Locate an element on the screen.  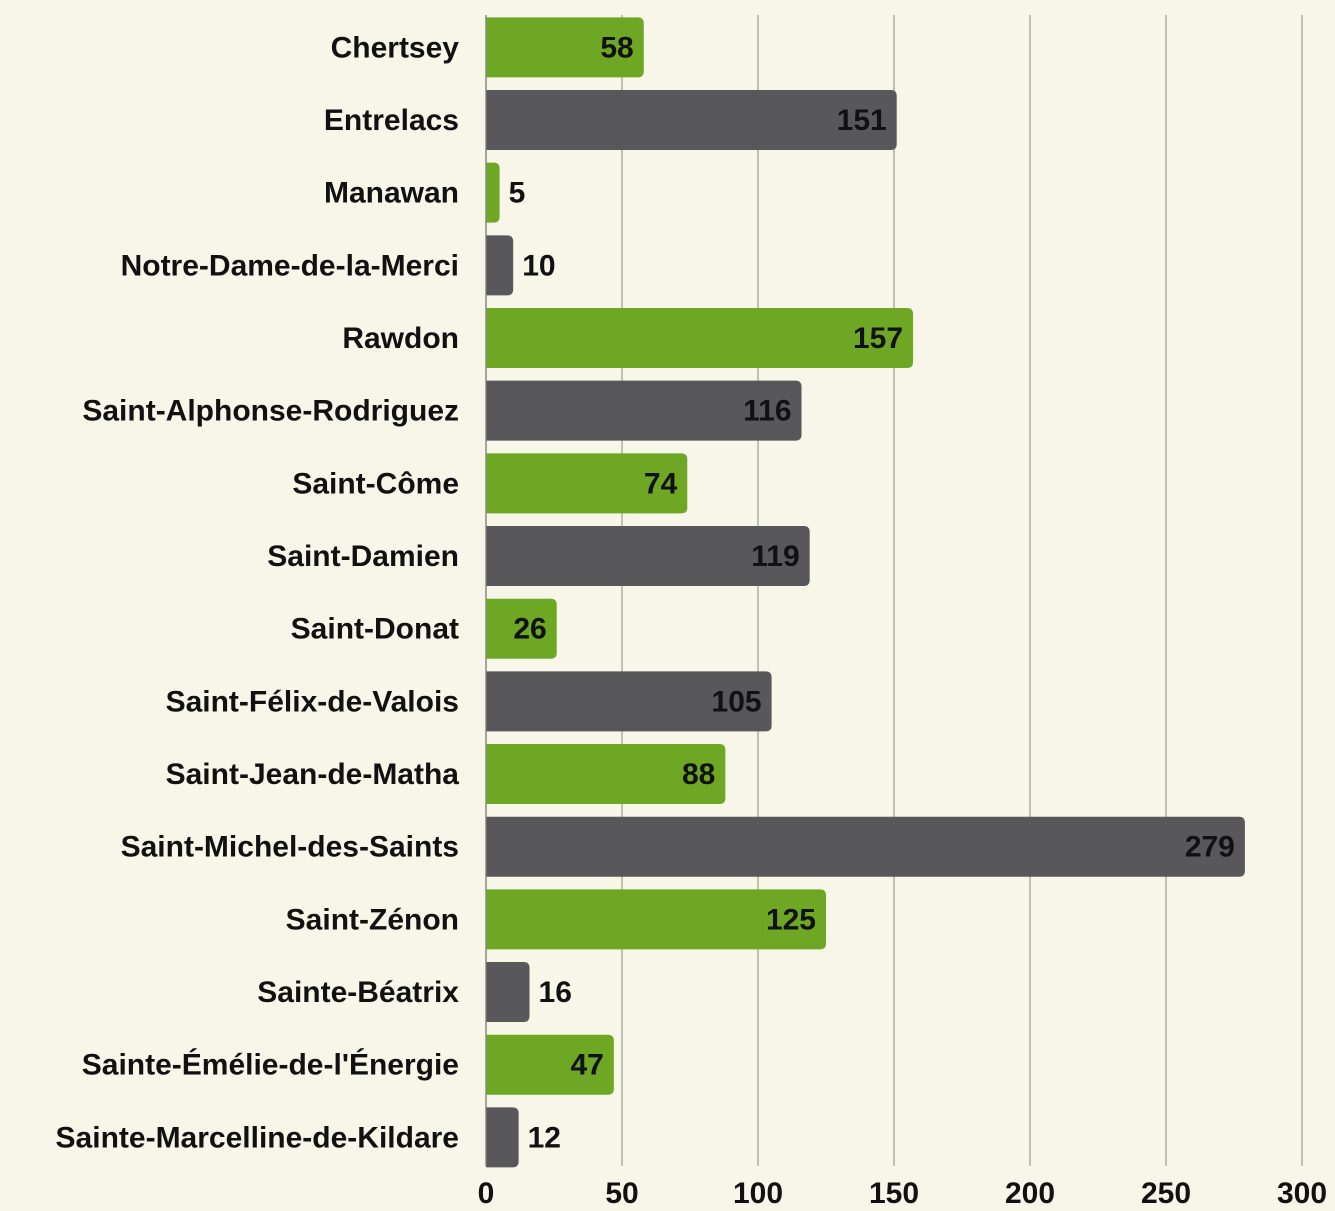
y-tick-label: Sainte-Marcelline-de-Kildare is located at coordinates (257, 1137).